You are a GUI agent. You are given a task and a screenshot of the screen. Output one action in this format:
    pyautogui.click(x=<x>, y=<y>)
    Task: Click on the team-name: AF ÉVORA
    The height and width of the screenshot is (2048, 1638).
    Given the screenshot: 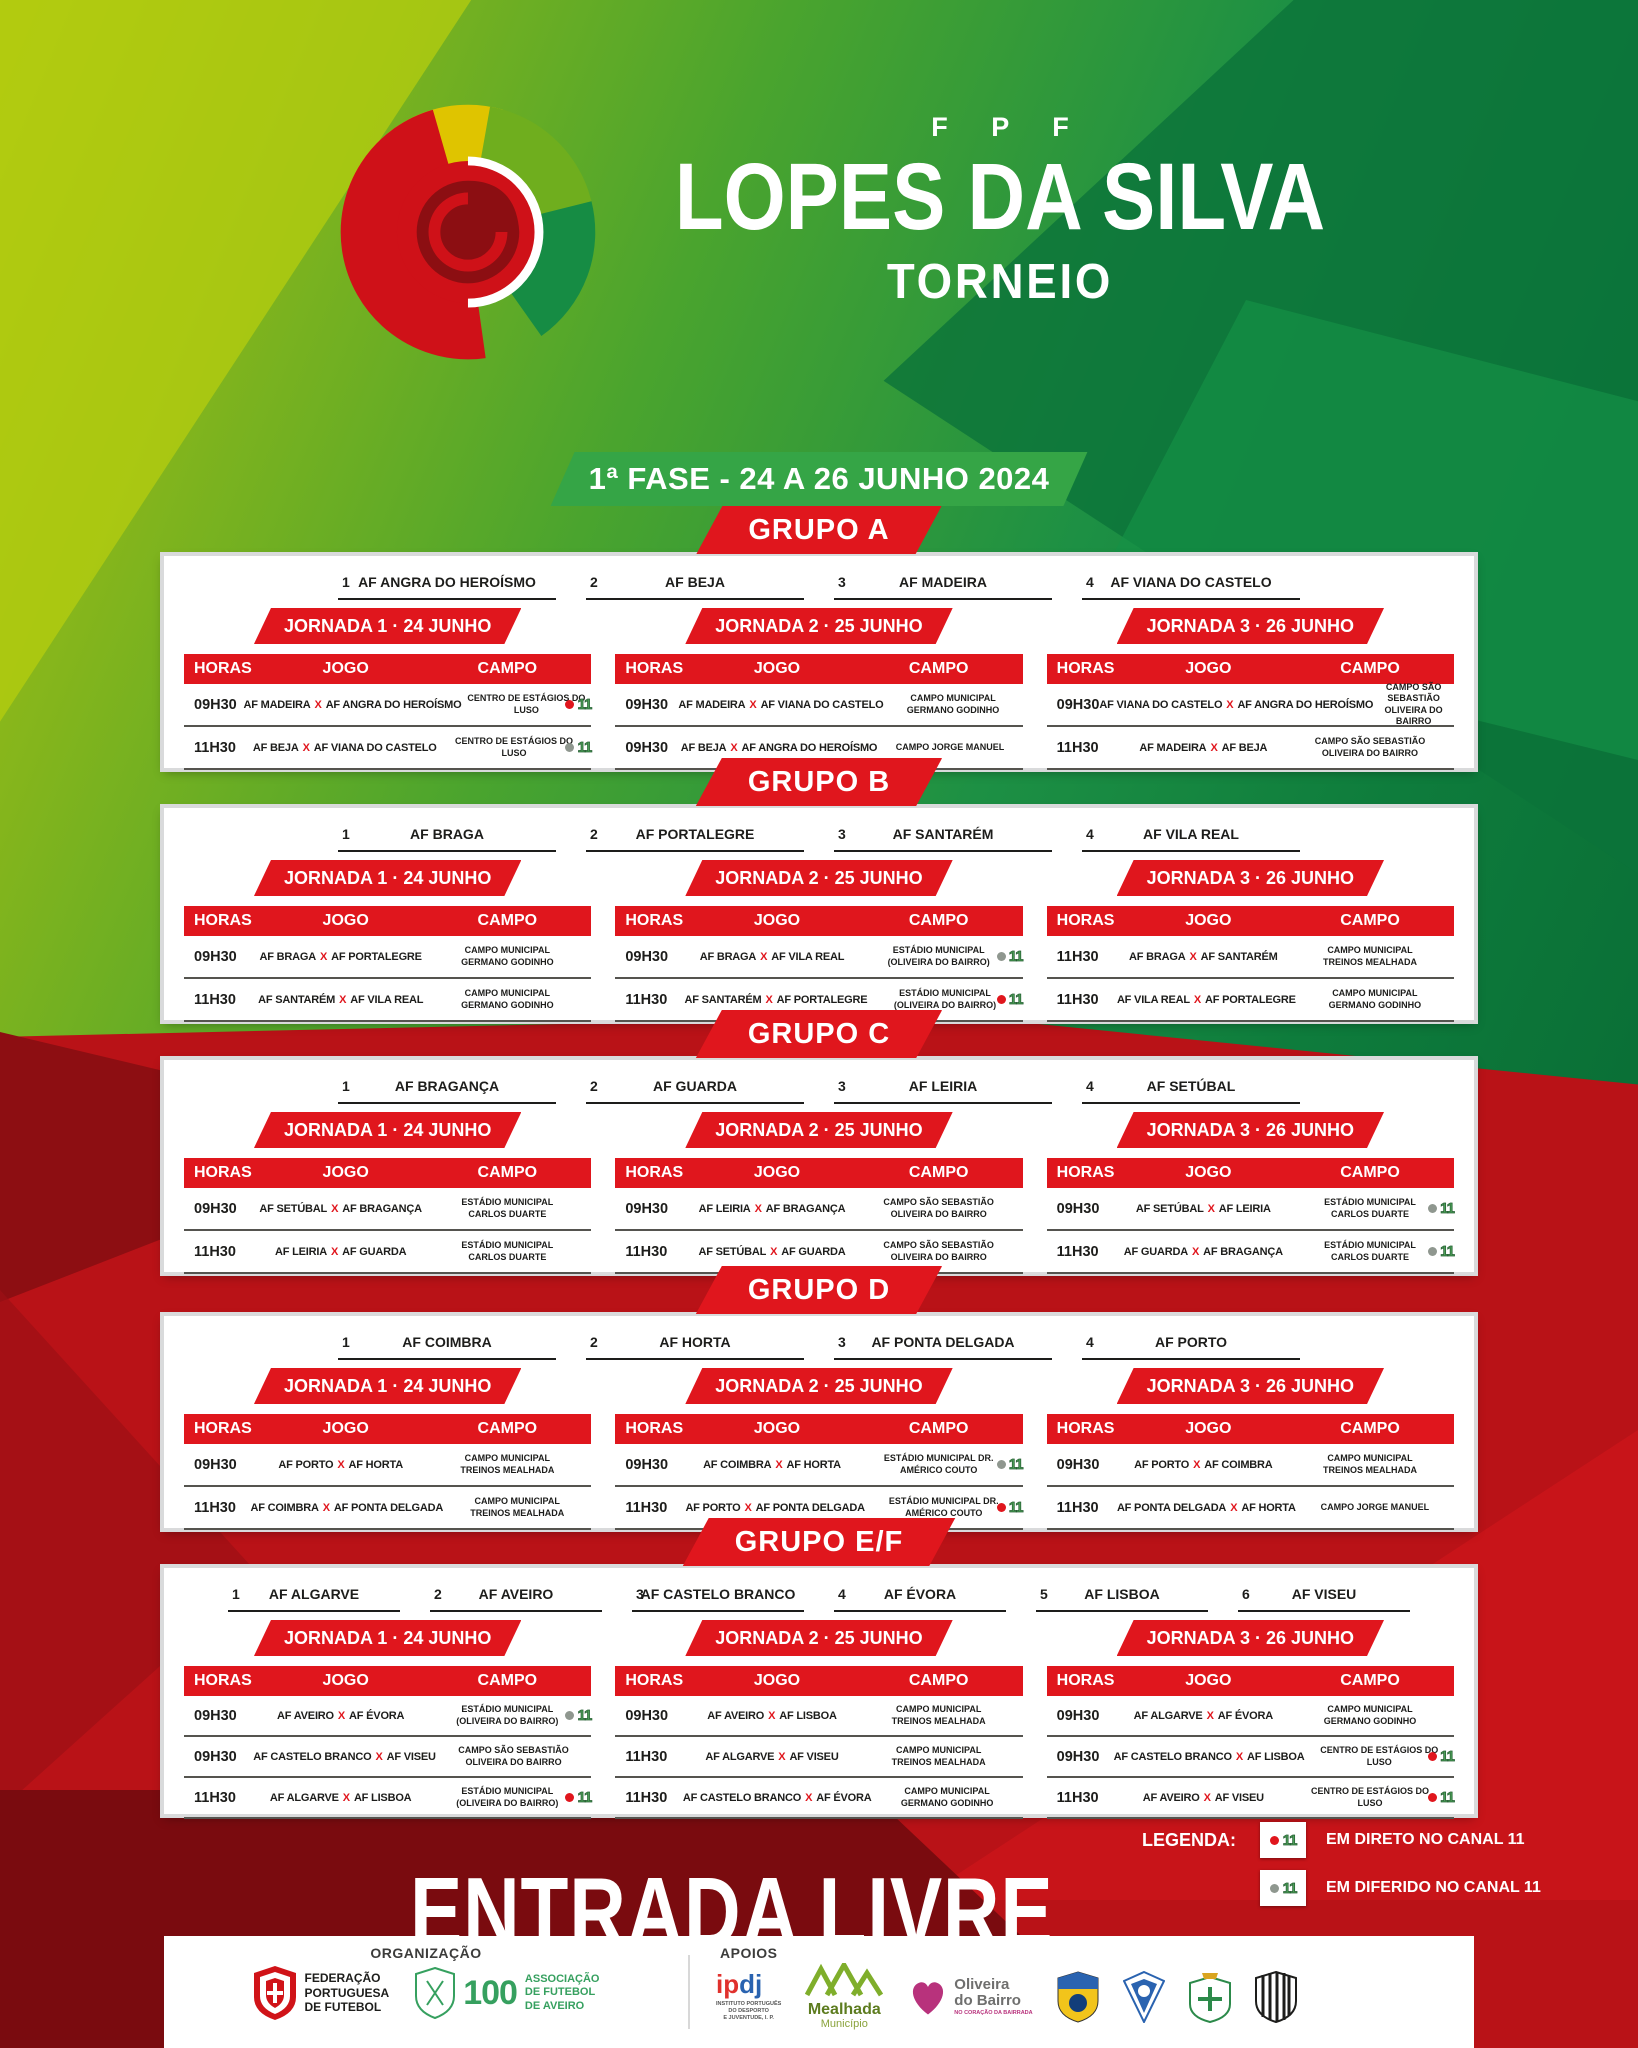 What is the action you would take?
    pyautogui.click(x=920, y=1594)
    